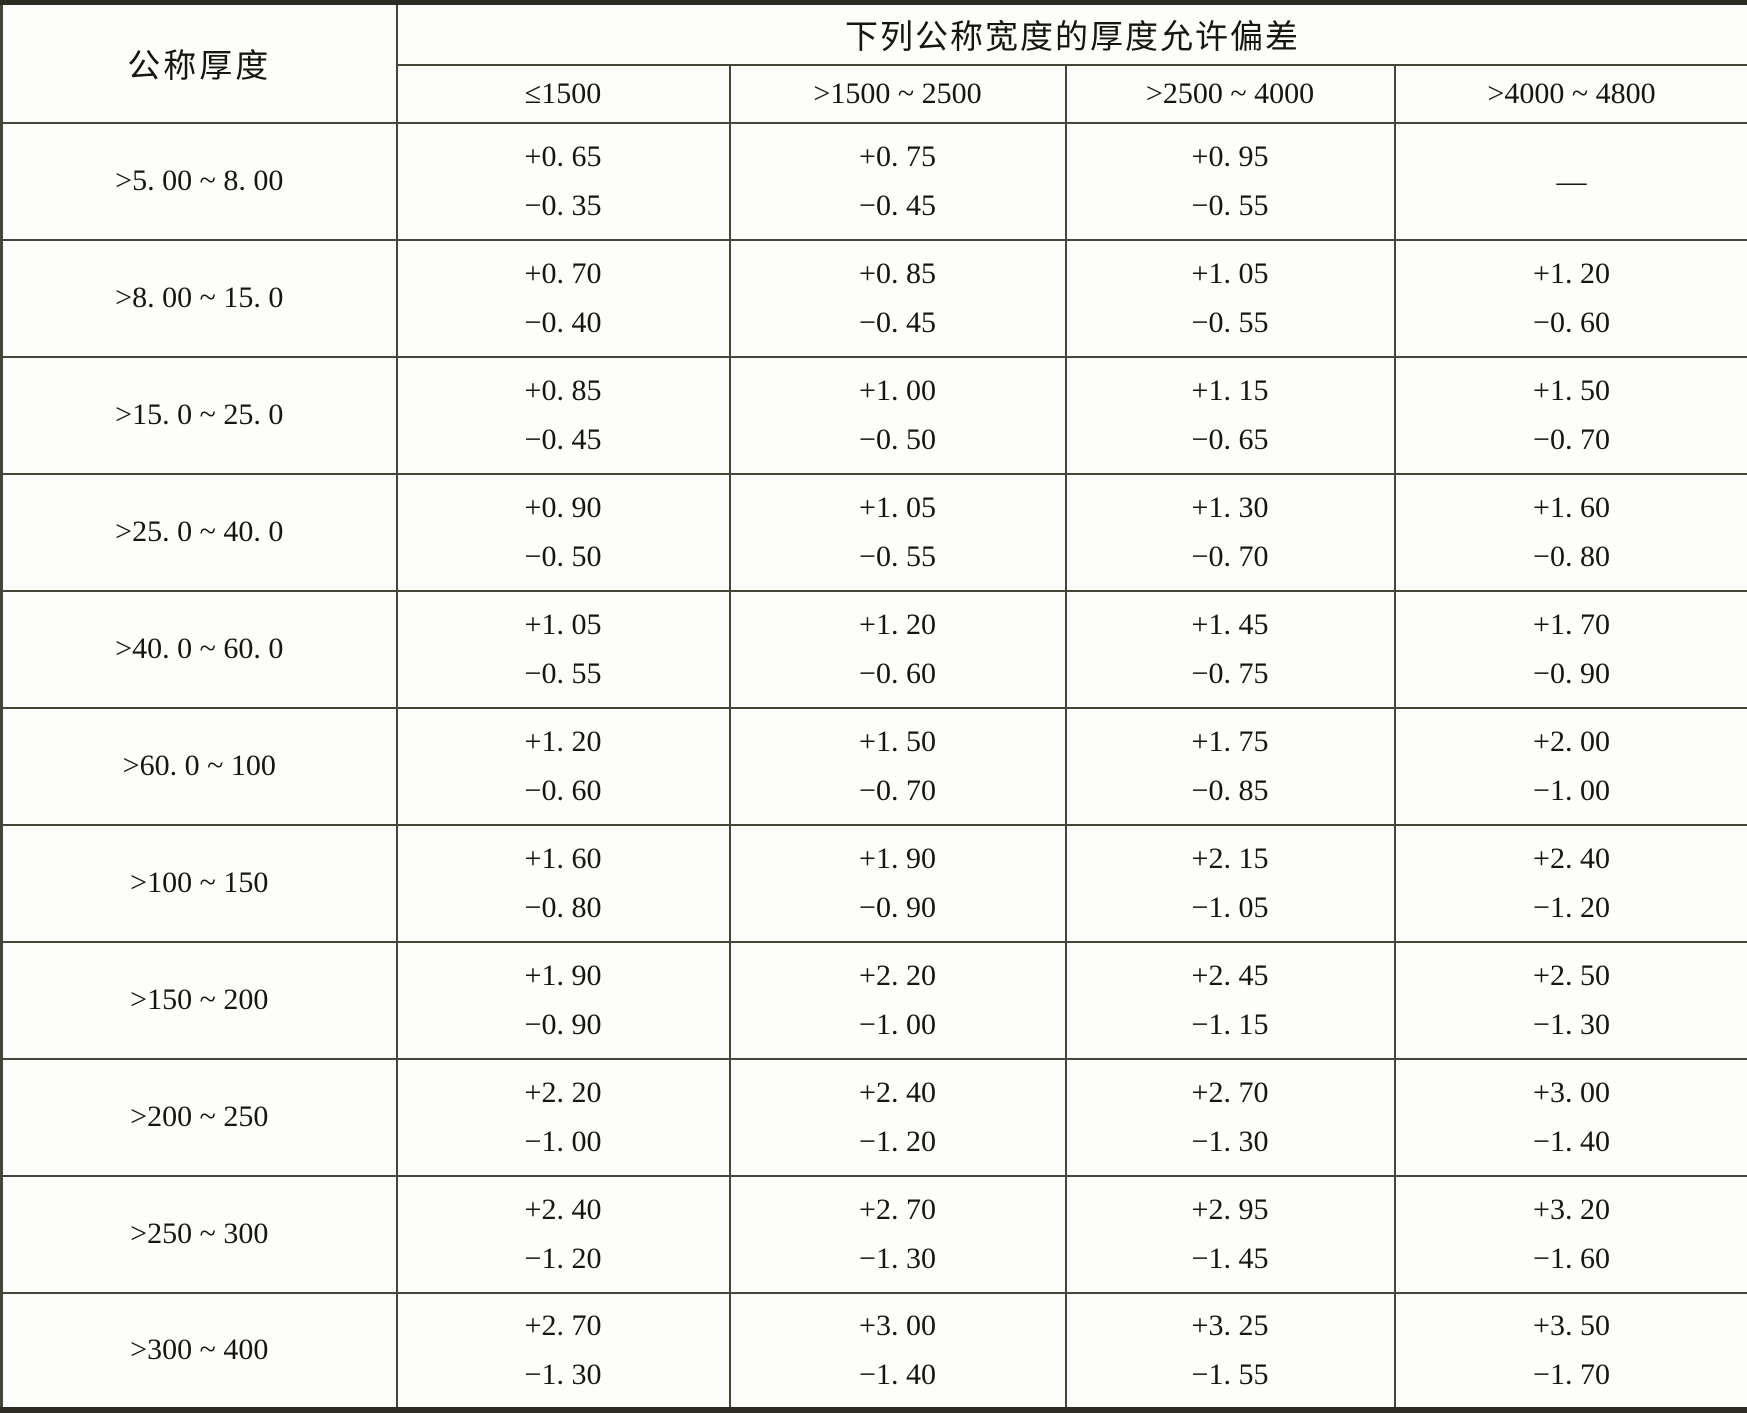 The width and height of the screenshot is (1747, 1413). What do you see at coordinates (897, 1374) in the screenshot?
I see `minus-tolerance-value: −1. 40` at bounding box center [897, 1374].